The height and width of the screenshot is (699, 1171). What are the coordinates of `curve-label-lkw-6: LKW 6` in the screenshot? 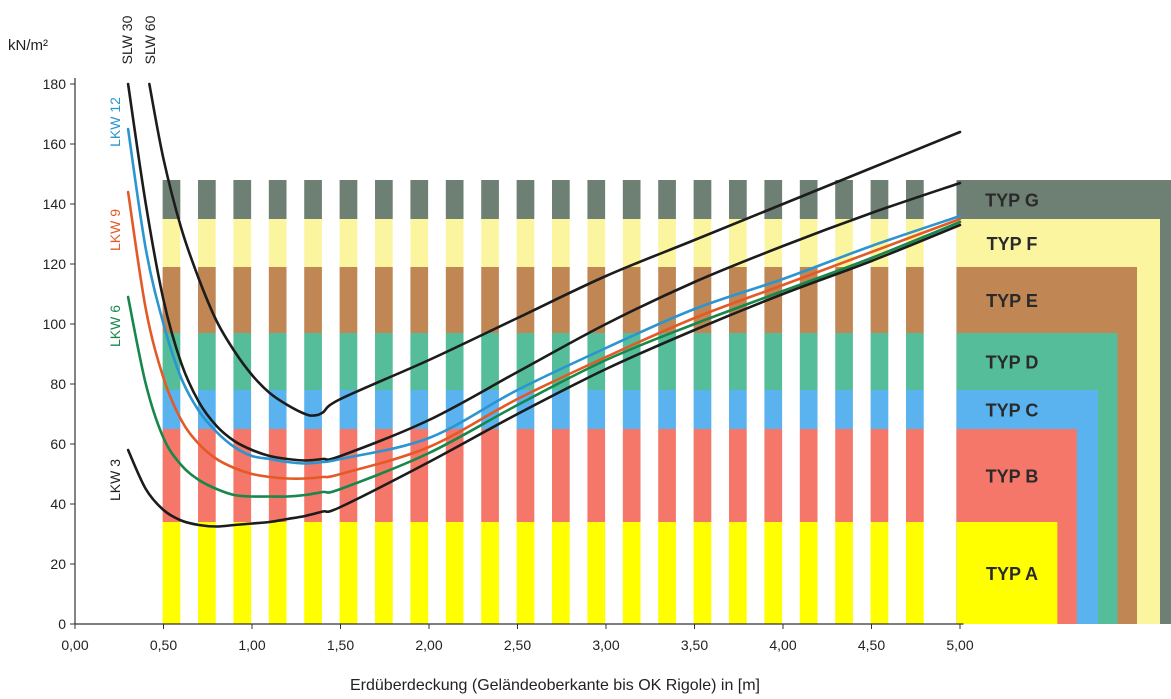 It's located at (115, 326).